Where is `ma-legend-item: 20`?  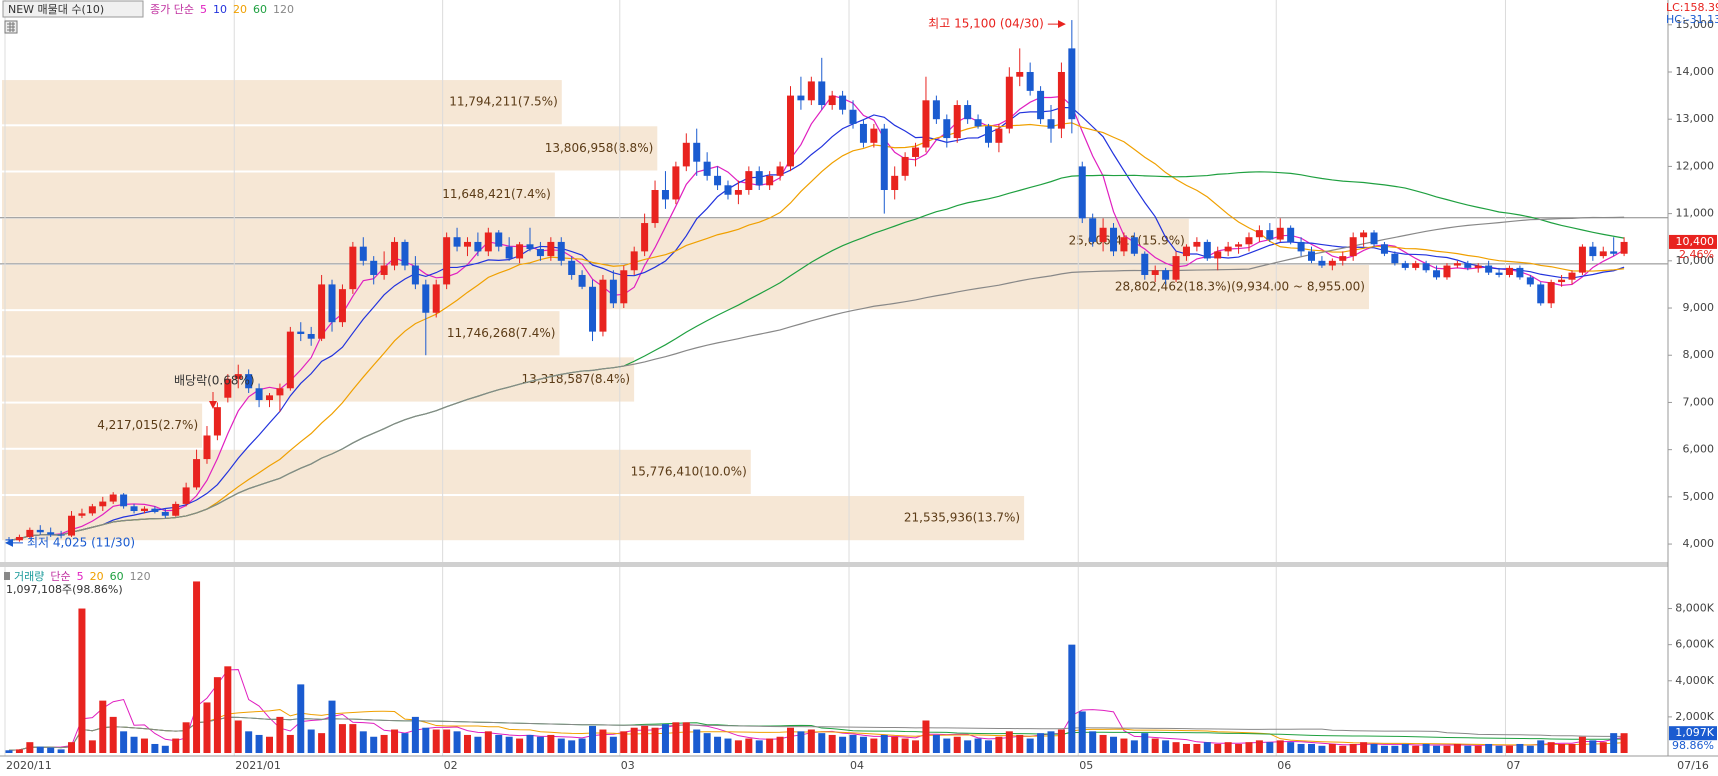 ma-legend-item: 20 is located at coordinates (240, 9).